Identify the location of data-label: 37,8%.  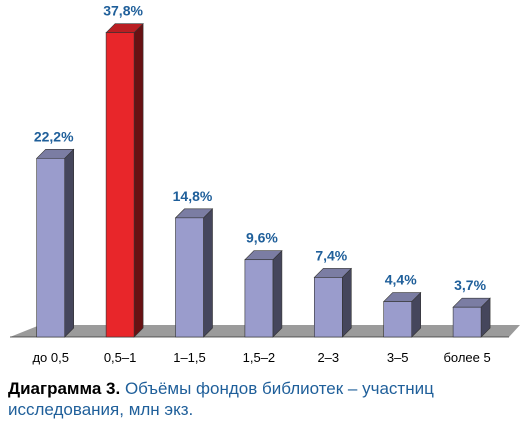
(123, 11).